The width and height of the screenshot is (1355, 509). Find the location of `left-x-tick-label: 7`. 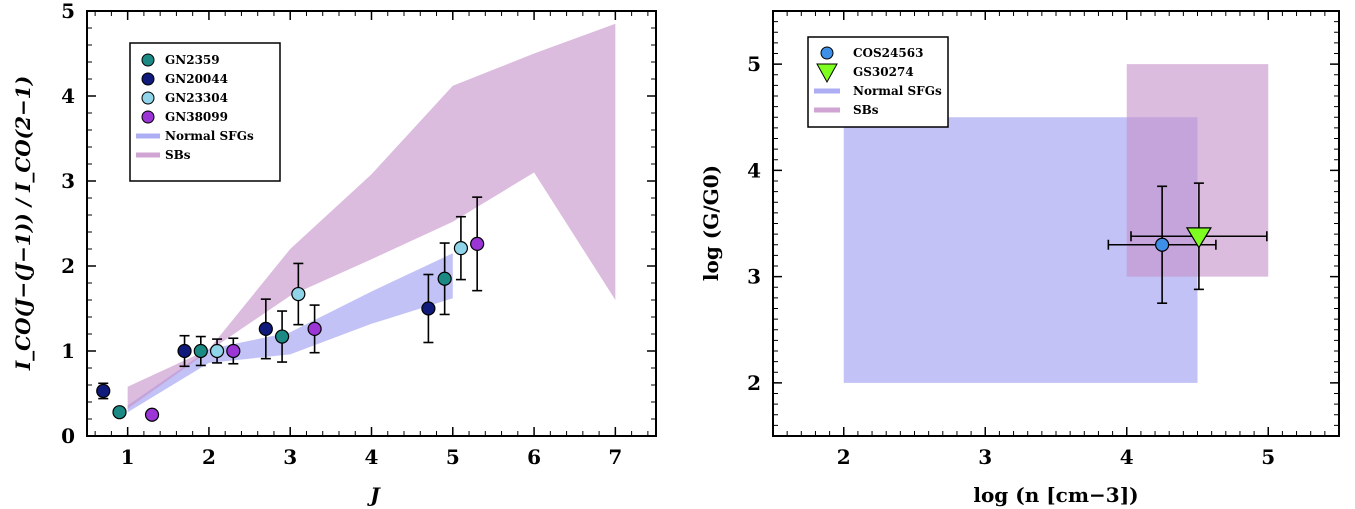

left-x-tick-label: 7 is located at coordinates (615, 457).